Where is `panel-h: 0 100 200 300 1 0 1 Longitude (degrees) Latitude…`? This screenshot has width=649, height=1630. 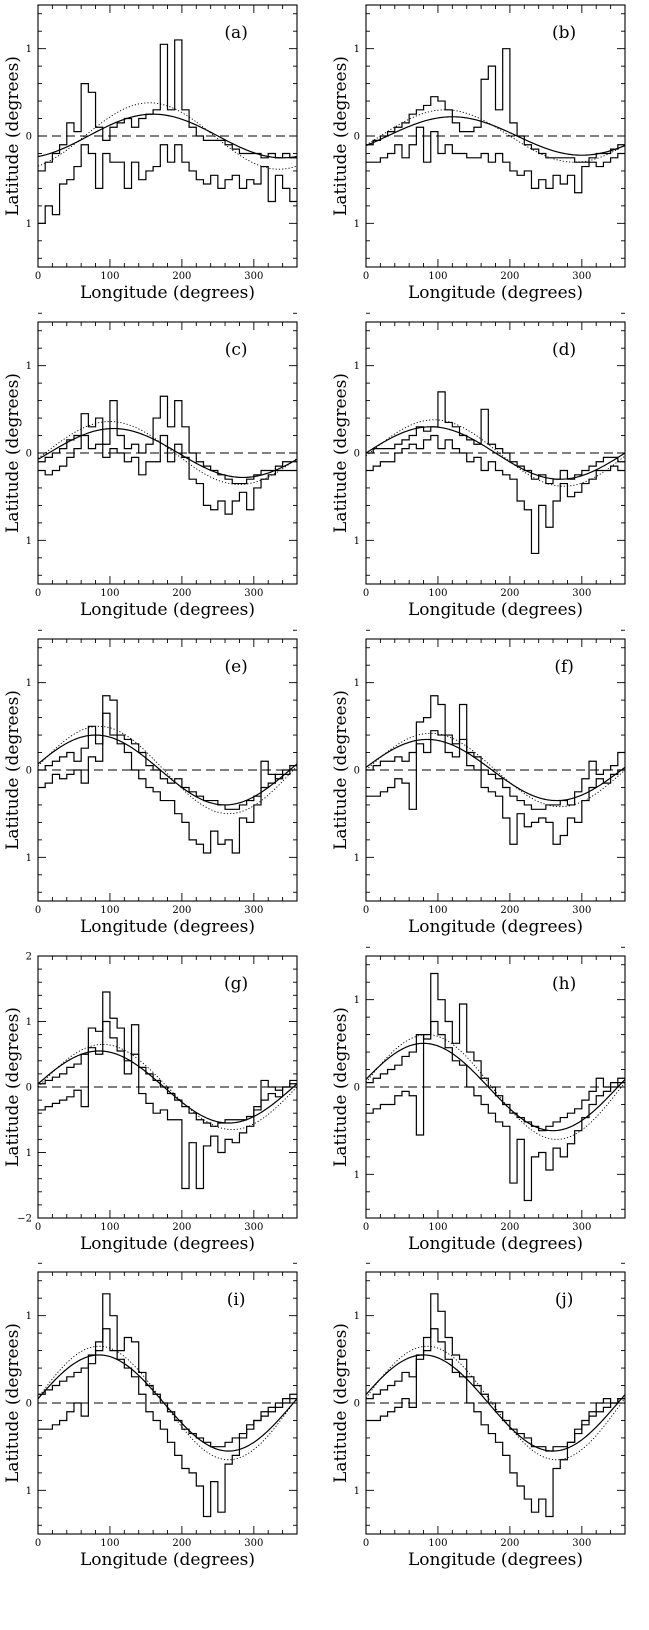 panel-h: 0 100 200 300 1 0 1 Longitude (degrees) Latitude… is located at coordinates (478, 1100).